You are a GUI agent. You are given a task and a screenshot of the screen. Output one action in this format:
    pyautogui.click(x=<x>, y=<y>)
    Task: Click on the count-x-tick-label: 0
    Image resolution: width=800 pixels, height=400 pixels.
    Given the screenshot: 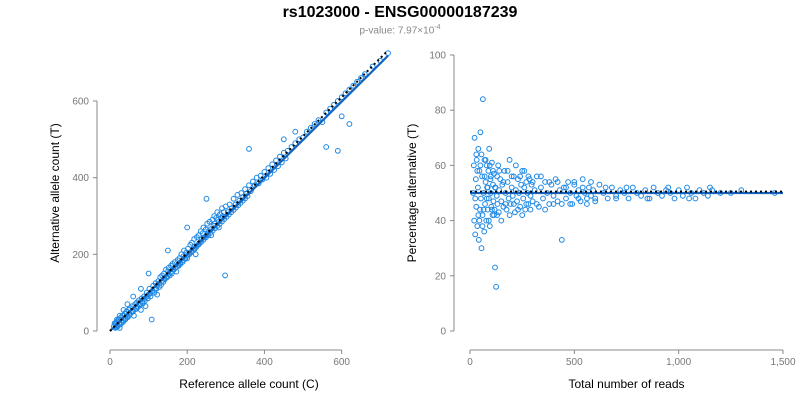 What is the action you would take?
    pyautogui.click(x=110, y=362)
    